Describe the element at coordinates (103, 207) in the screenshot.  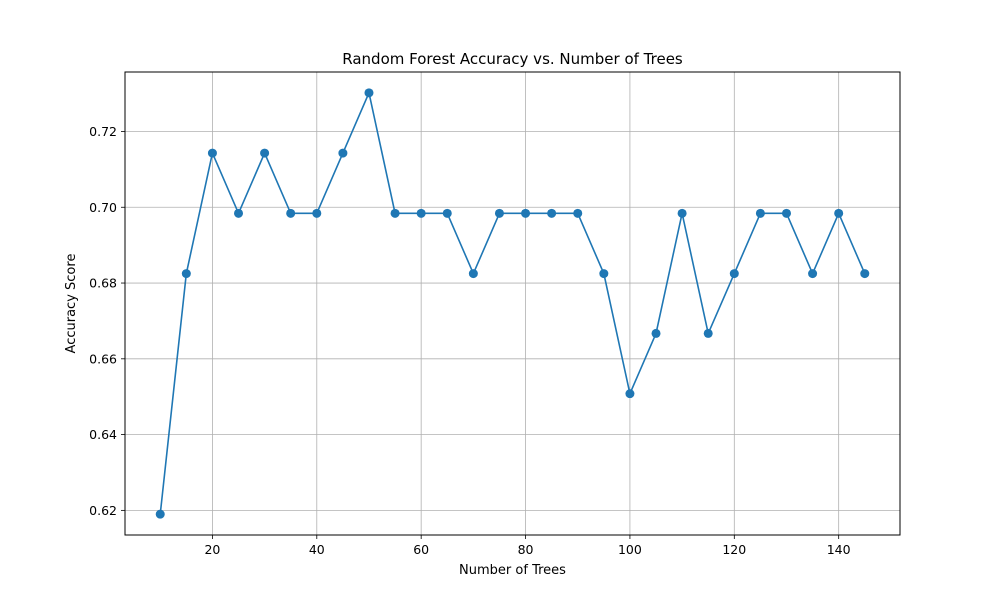
I see `y-tick-label: 0.70` at that location.